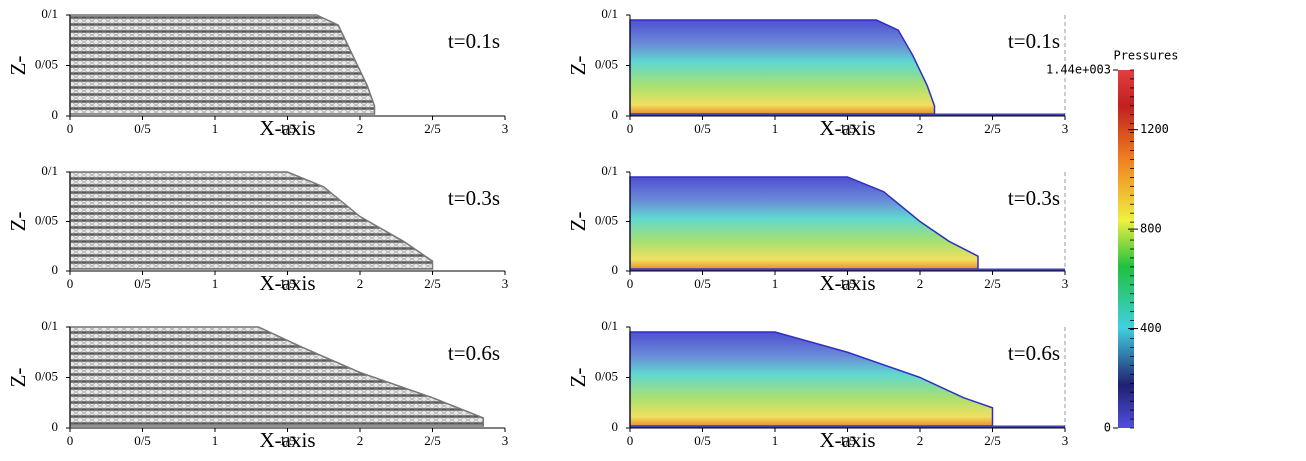 The image size is (1306, 461). I want to click on colorbar-tick-label: 1.44e+003, so click(1078, 70).